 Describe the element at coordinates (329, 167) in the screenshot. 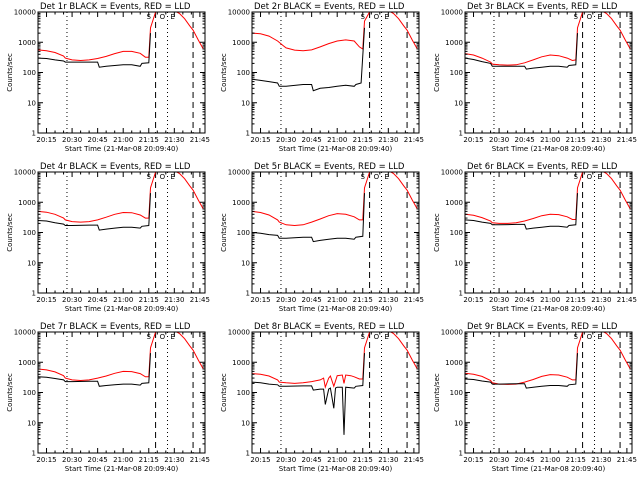

I see `panel-title: Det 5r BLACK = Events, RED = LLD` at that location.